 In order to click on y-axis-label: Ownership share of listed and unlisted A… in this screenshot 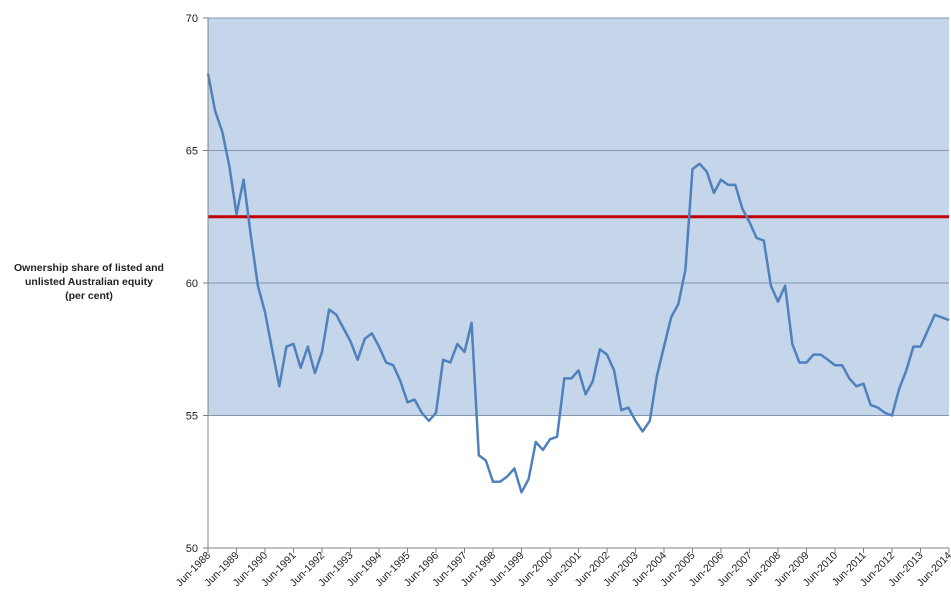, I will do `click(89, 282)`.